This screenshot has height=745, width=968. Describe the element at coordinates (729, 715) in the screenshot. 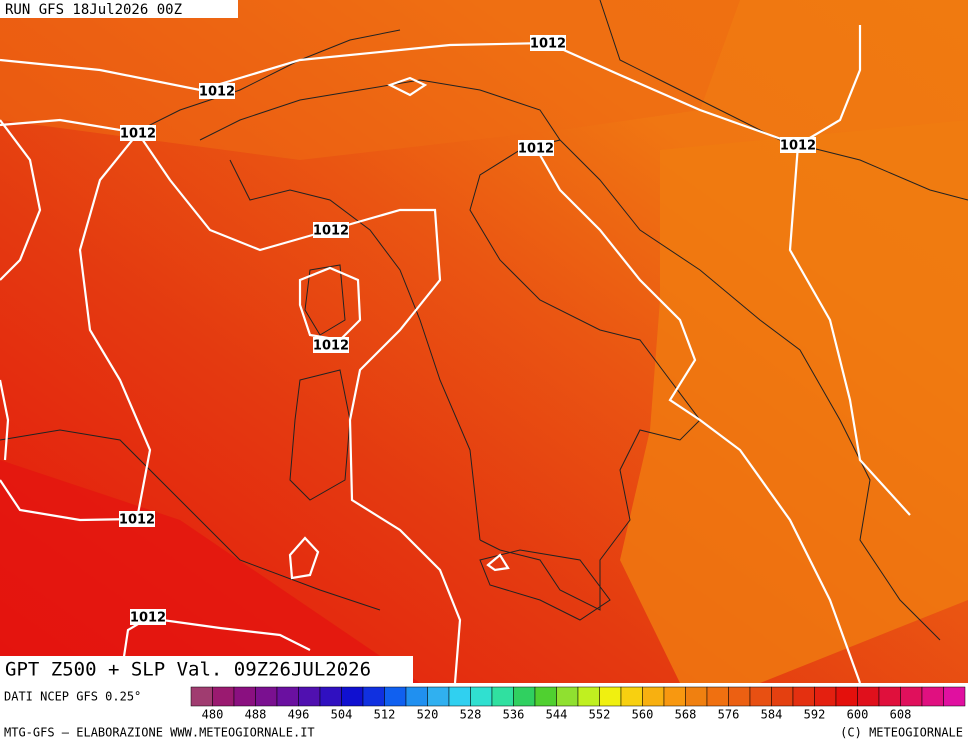

I see `colorbar-tick-label: 576` at that location.